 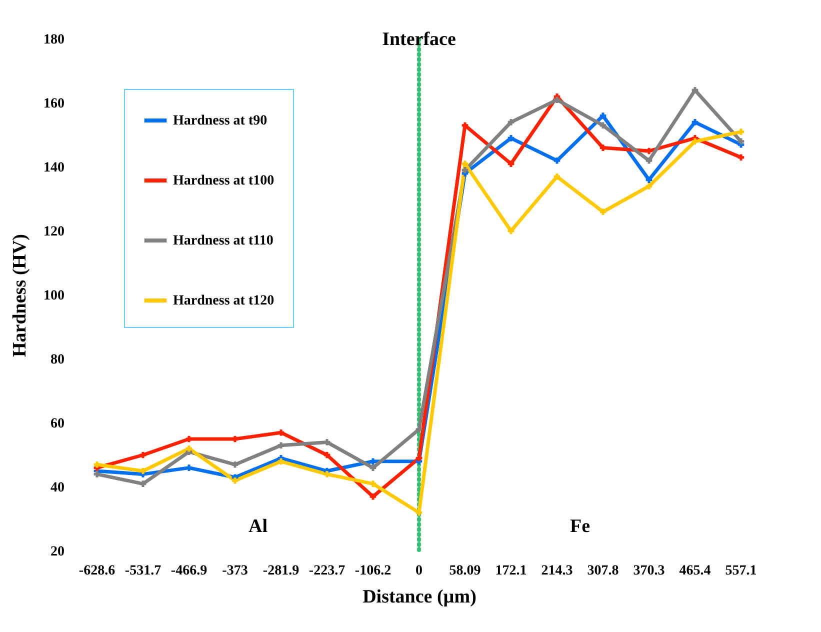 I want to click on x-tick-label: -223.7, so click(x=327, y=571).